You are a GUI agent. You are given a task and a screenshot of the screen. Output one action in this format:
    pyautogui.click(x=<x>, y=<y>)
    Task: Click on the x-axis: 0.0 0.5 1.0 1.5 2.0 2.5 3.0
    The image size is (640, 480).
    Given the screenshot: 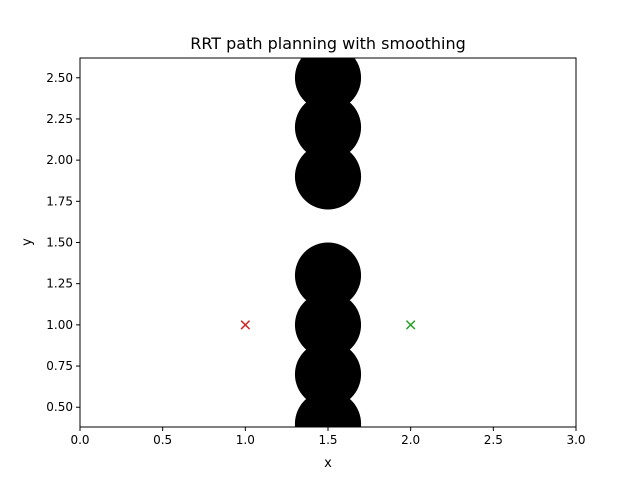 What is the action you would take?
    pyautogui.click(x=328, y=437)
    